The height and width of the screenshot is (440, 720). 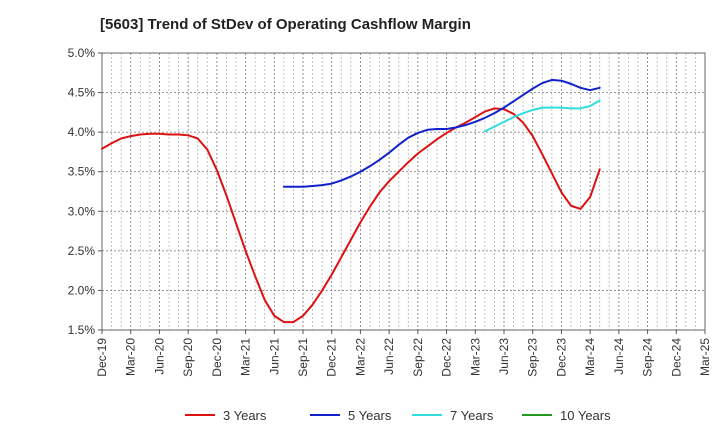 I want to click on x-tick-label: Mar-24, so click(x=590, y=357).